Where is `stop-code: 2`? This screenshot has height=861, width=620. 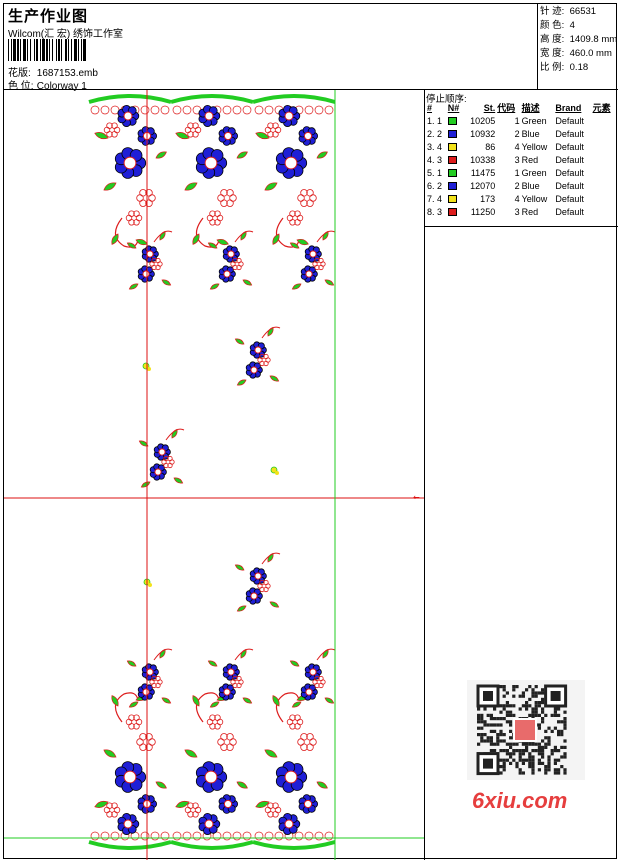
stop-code: 2 is located at coordinates (517, 185).